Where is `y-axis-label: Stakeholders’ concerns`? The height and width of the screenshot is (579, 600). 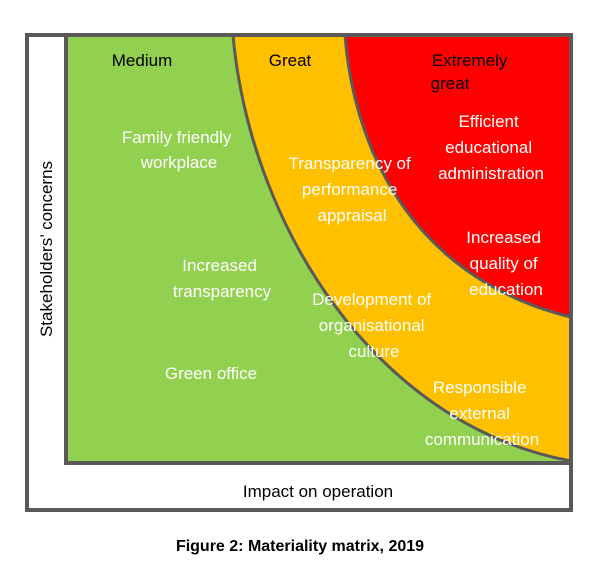 y-axis-label: Stakeholders’ concerns is located at coordinates (46, 249).